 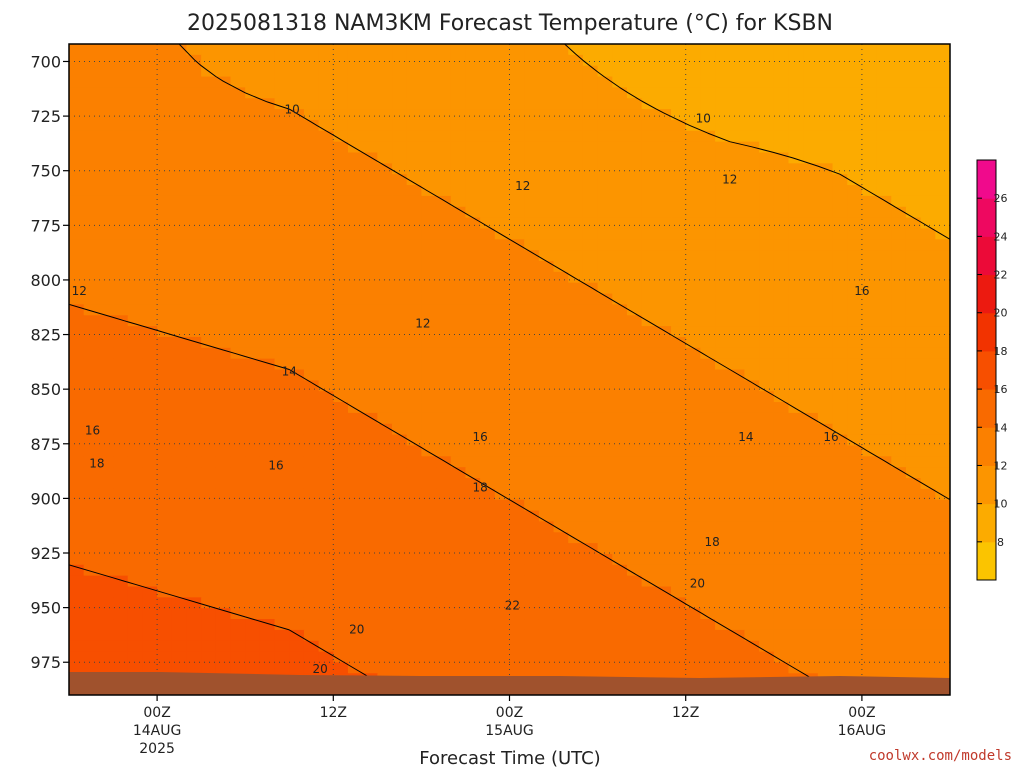 I want to click on colorbar-swatch, so click(x=986, y=217).